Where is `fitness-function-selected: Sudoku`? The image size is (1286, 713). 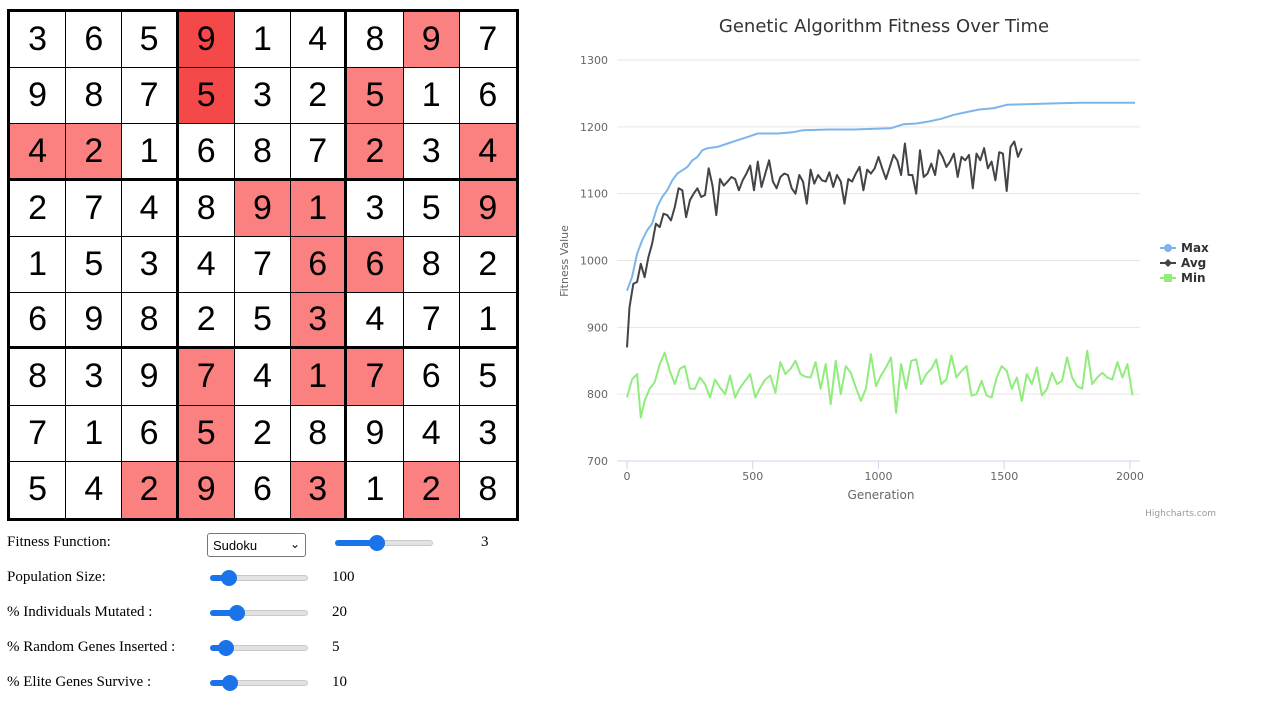 fitness-function-selected: Sudoku is located at coordinates (235, 545).